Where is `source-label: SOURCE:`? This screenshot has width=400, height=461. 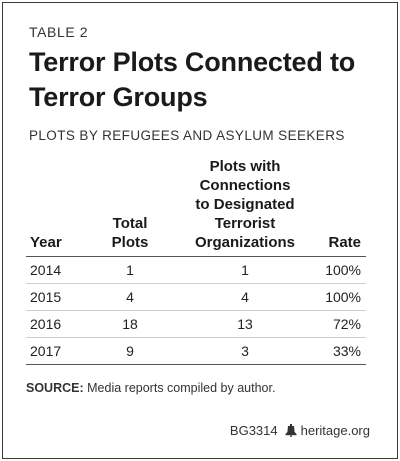
source-label: SOURCE: is located at coordinates (55, 388).